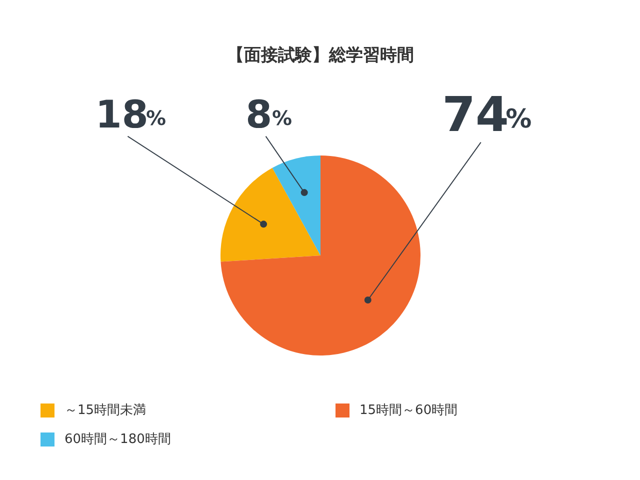  I want to click on data-label: 18%, so click(130, 114).